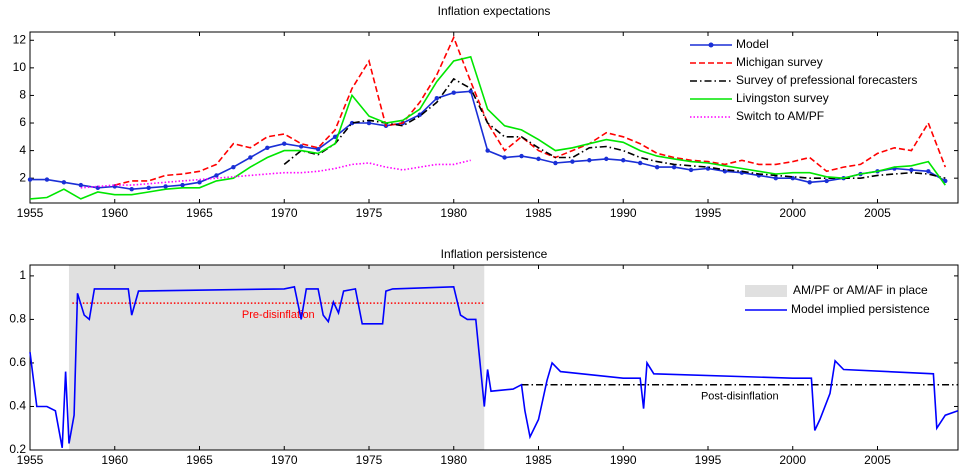  What do you see at coordinates (752, 44) in the screenshot?
I see `legend-label: Model` at bounding box center [752, 44].